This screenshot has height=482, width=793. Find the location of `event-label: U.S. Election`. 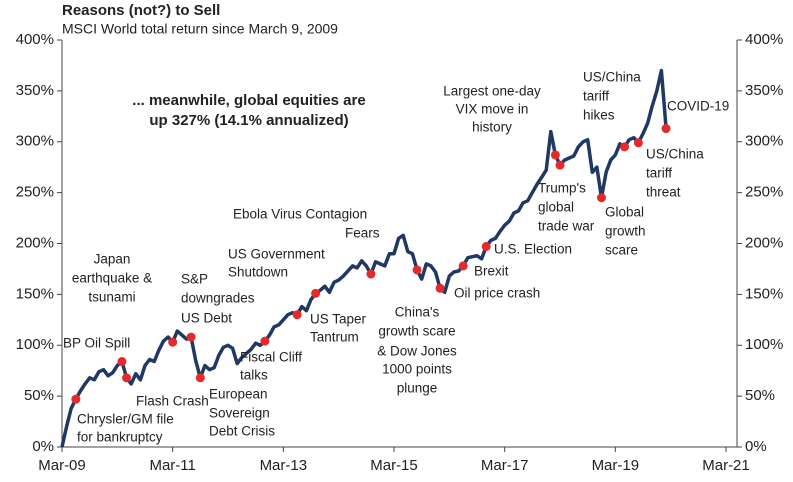

event-label: U.S. Election is located at coordinates (533, 249).